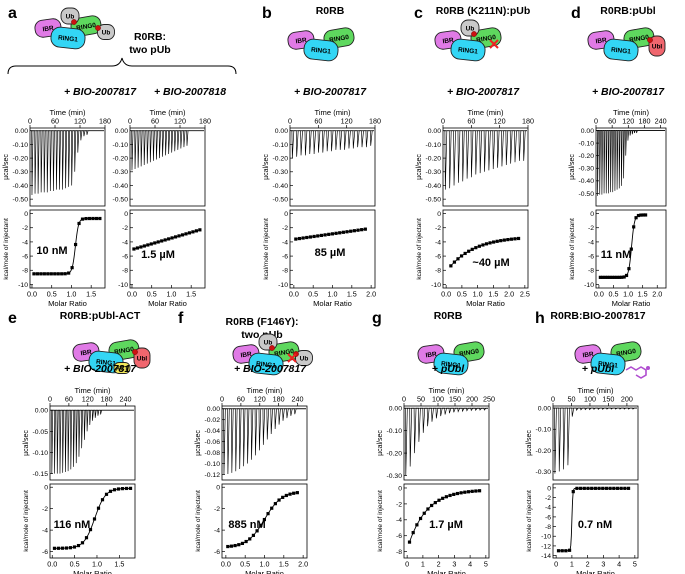 Image resolution: width=685 pixels, height=574 pixels. I want to click on power-tick-label: -0.20, so click(434, 159).